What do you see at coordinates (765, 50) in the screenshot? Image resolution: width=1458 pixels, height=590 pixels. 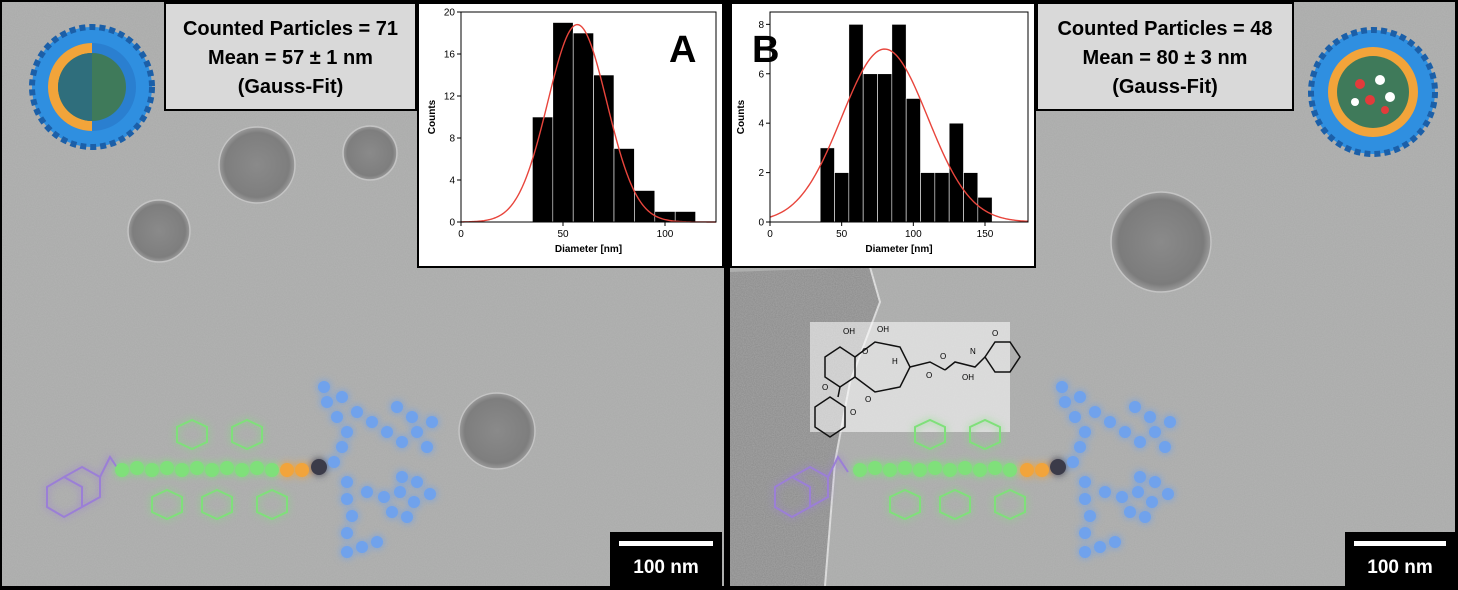 I see `panel-letter: B` at bounding box center [765, 50].